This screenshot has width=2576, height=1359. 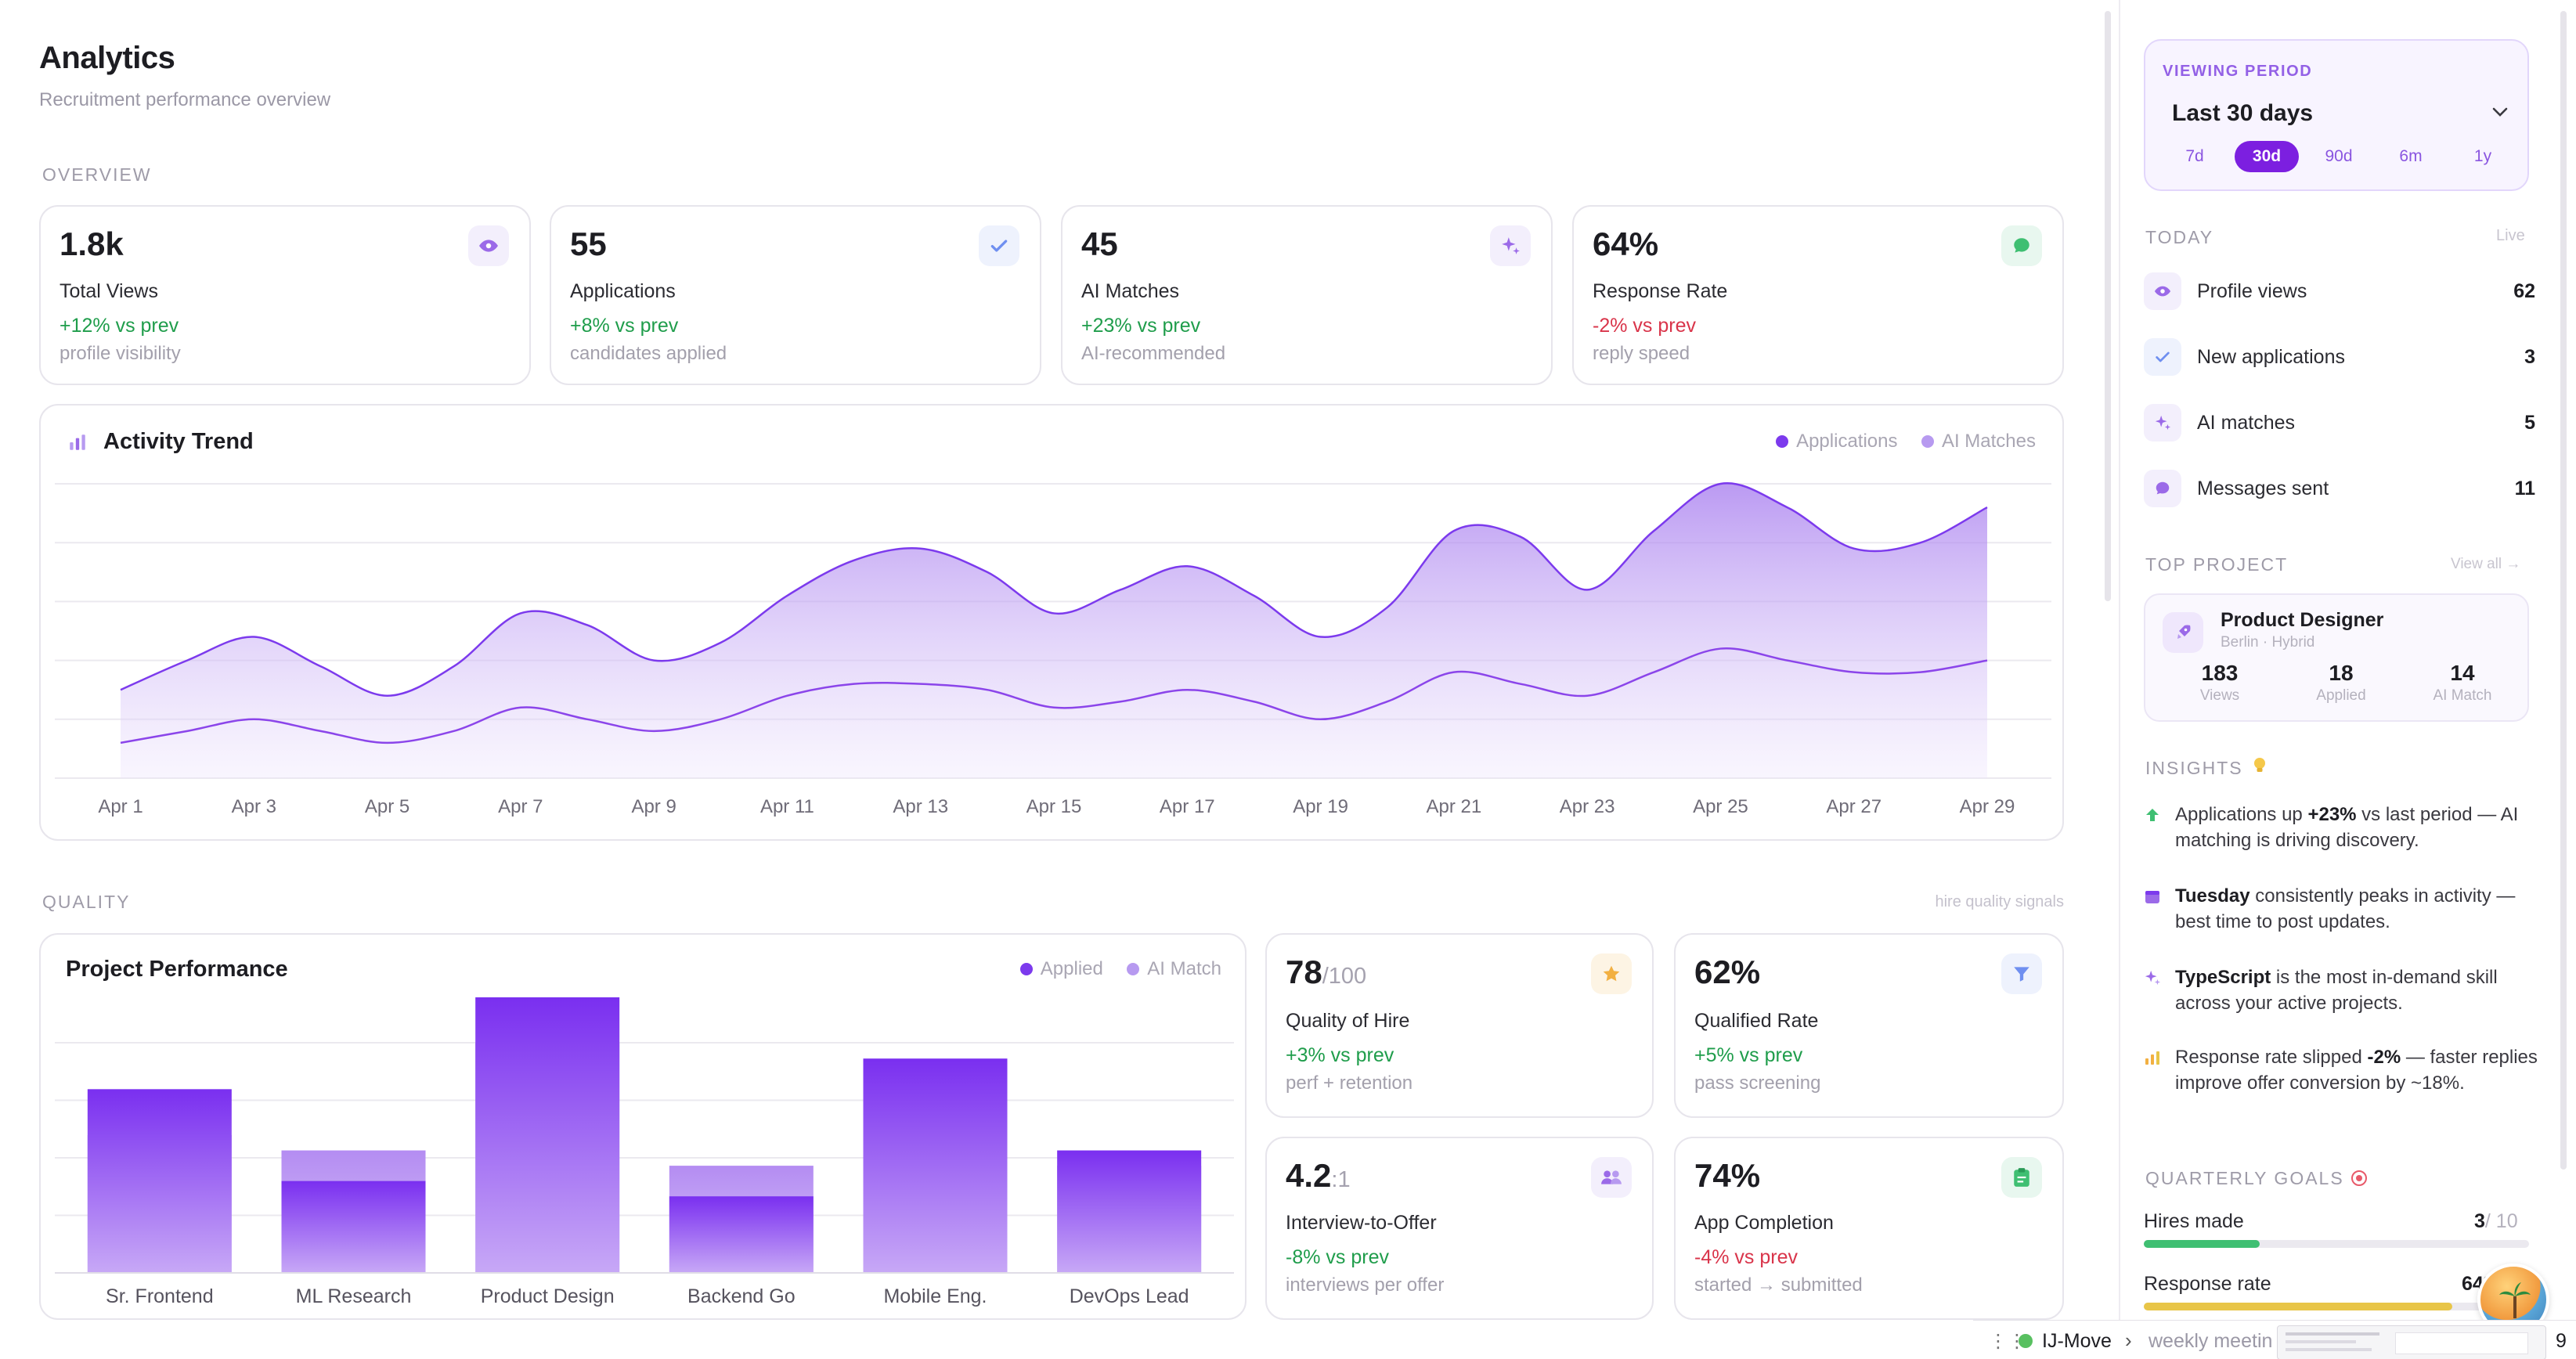 I want to click on today-row-new-applications: New applications 3, so click(x=2339, y=358).